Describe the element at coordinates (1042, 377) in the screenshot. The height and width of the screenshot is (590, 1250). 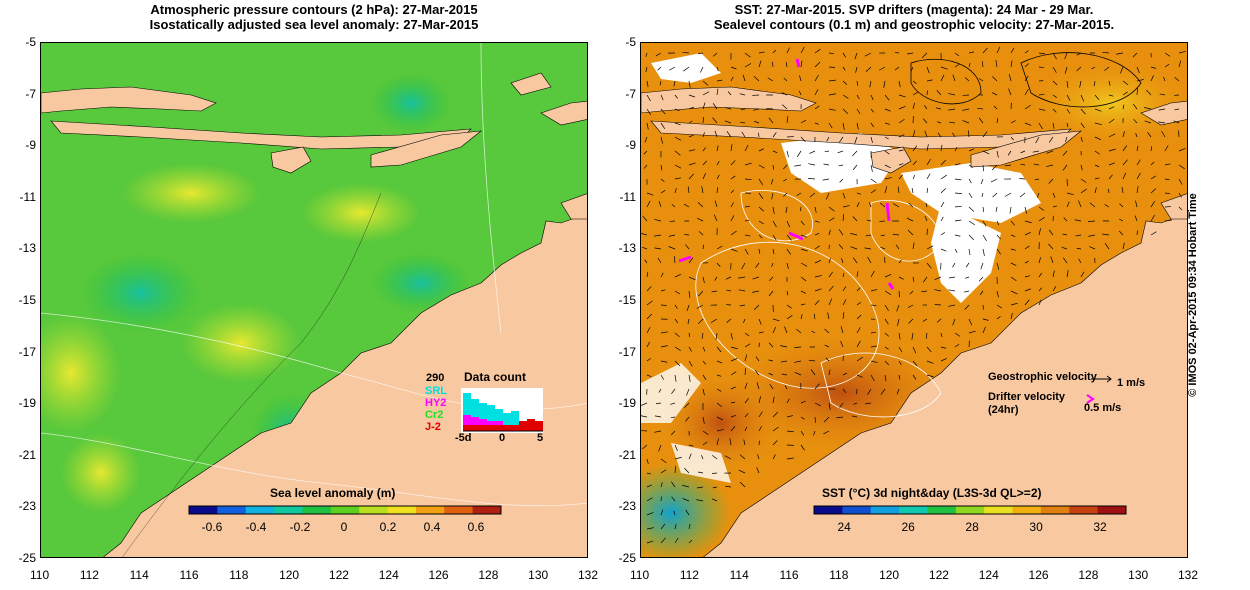
I see `geostrophic-velocity-label: Geostrophic velocity` at that location.